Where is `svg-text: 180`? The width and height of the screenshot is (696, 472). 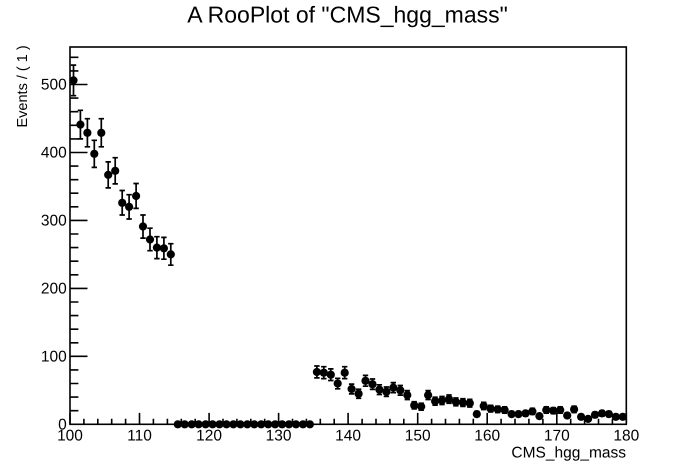 svg-text: 180 is located at coordinates (626, 436).